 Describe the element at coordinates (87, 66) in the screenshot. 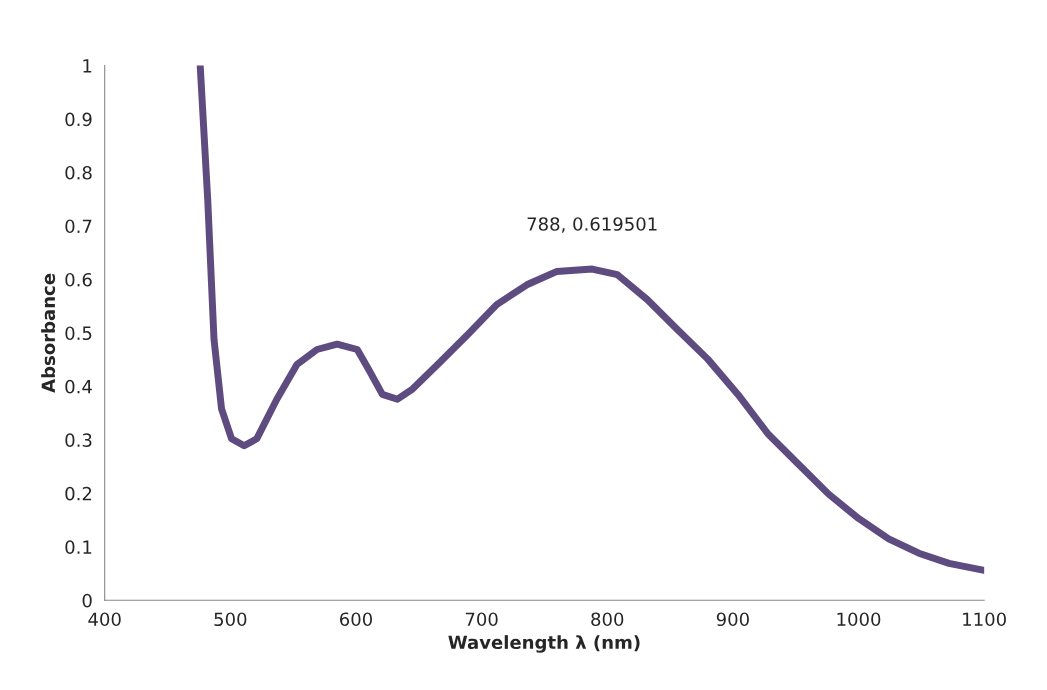

I see `y-tick-label: 1` at that location.